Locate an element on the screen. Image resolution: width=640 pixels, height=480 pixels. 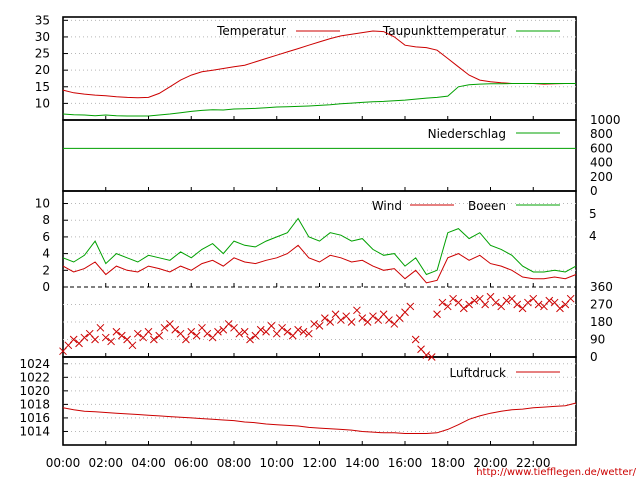
y-tick-label-right: 1000 is located at coordinates (605, 120).